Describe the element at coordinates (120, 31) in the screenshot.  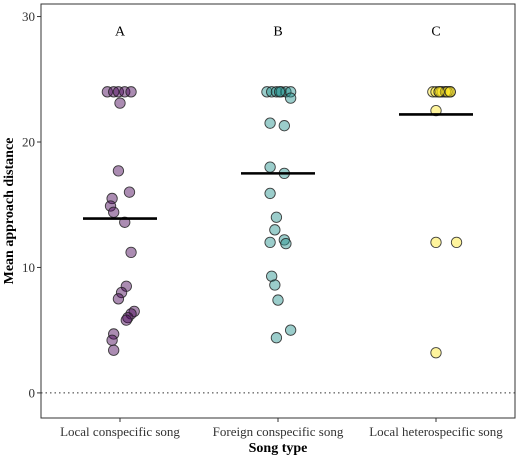
I see `group-letter: A` at that location.